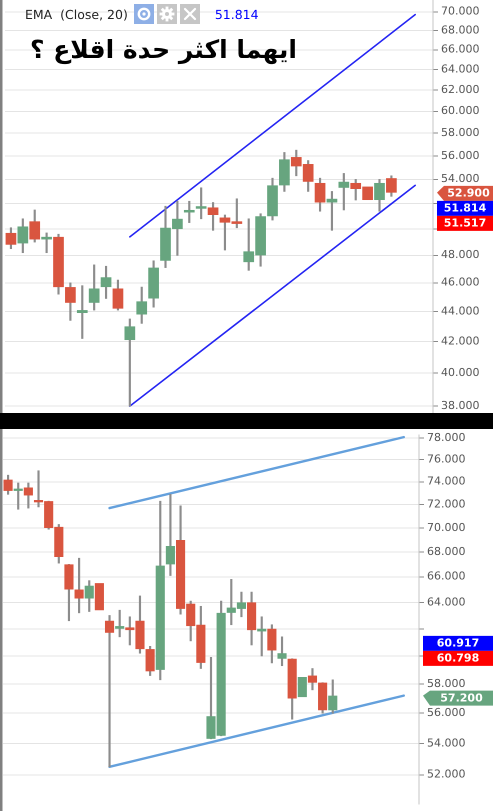 This screenshot has width=493, height=811. I want to click on annotation: EMA (Close, 20), so click(76, 14).